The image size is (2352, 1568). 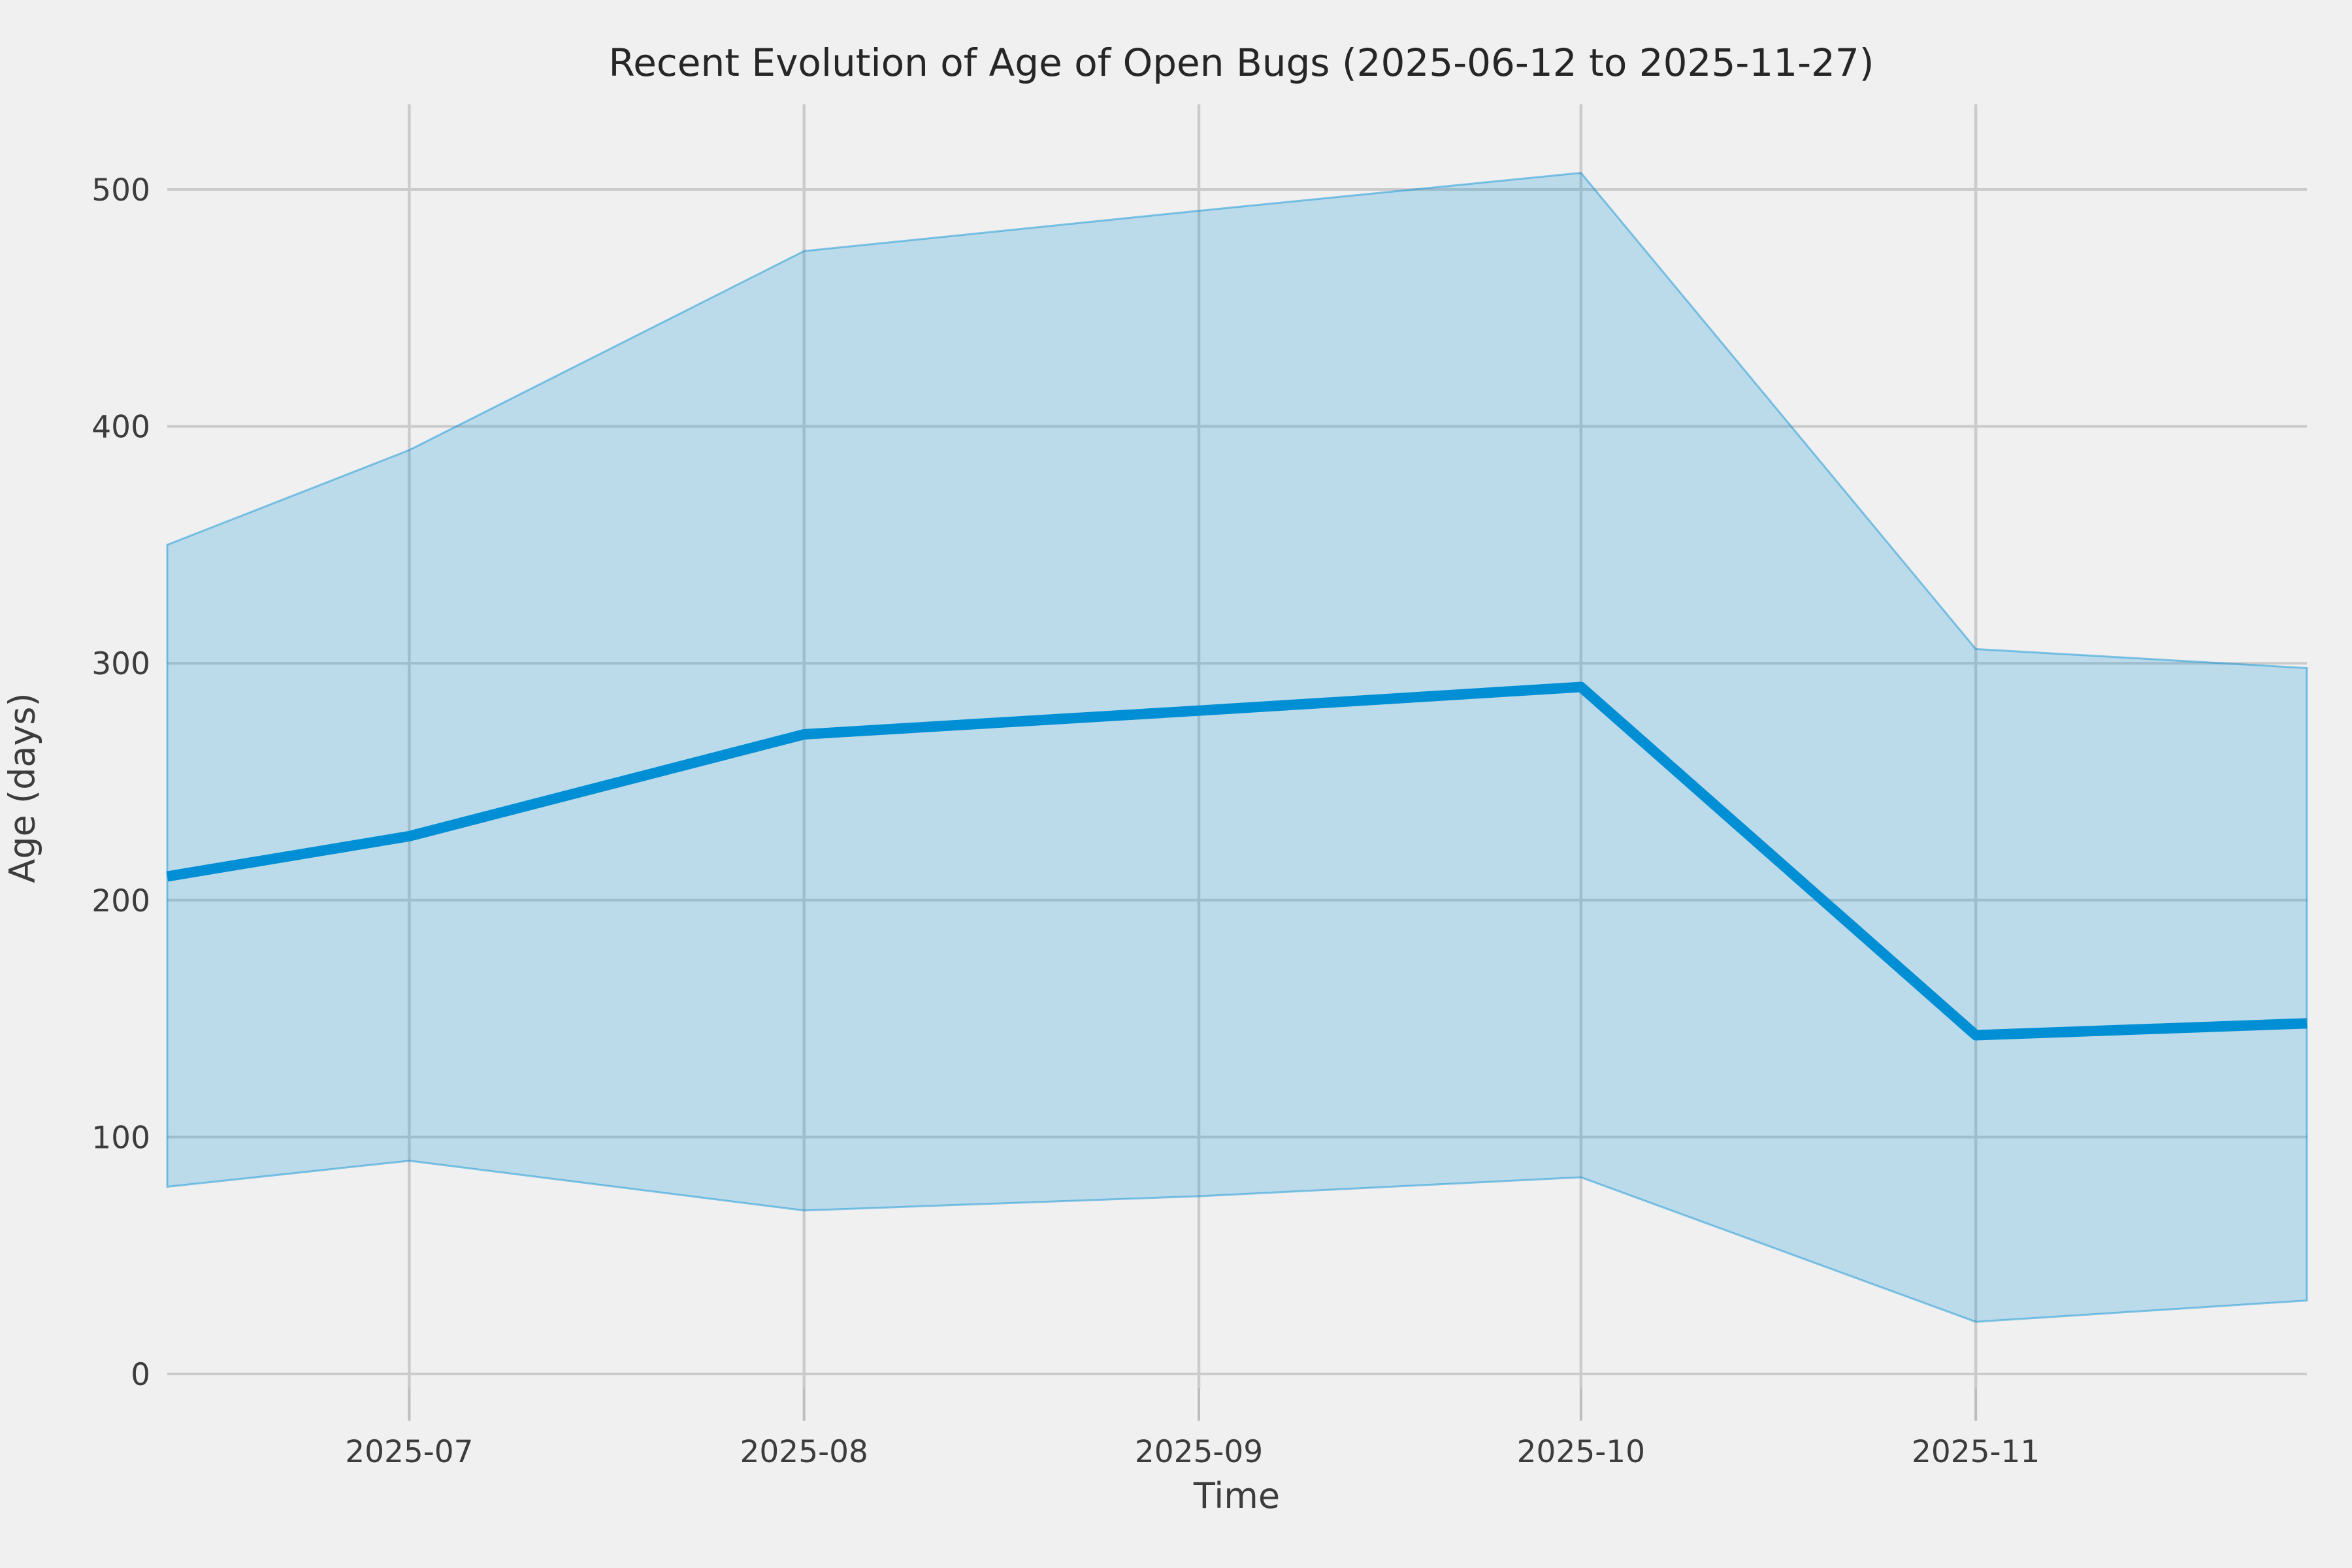 What do you see at coordinates (120, 1138) in the screenshot?
I see `y-tick-label-100: 100` at bounding box center [120, 1138].